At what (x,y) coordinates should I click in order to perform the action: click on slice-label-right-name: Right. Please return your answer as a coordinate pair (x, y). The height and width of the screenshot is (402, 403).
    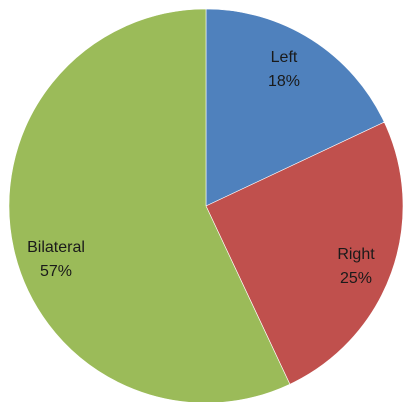
    Looking at the image, I should click on (356, 254).